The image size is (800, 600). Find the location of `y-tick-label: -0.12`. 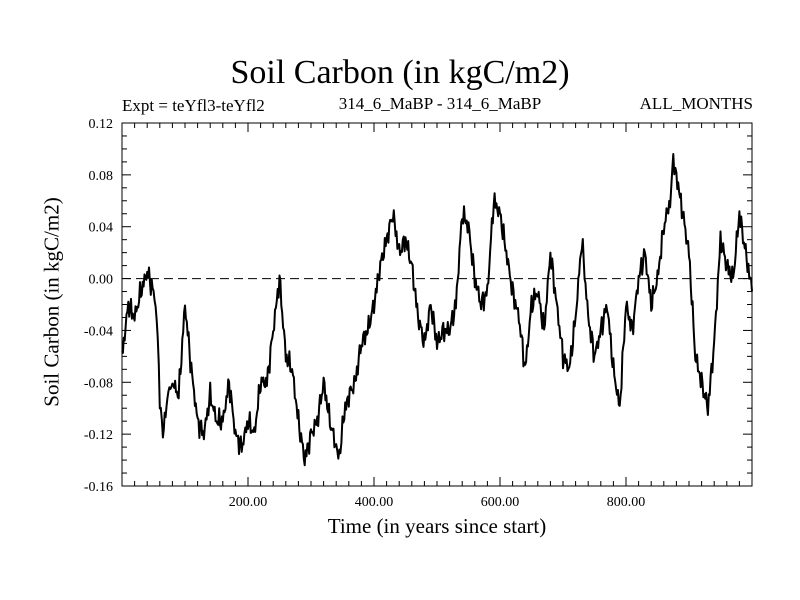

y-tick-label: -0.12 is located at coordinates (98, 435).